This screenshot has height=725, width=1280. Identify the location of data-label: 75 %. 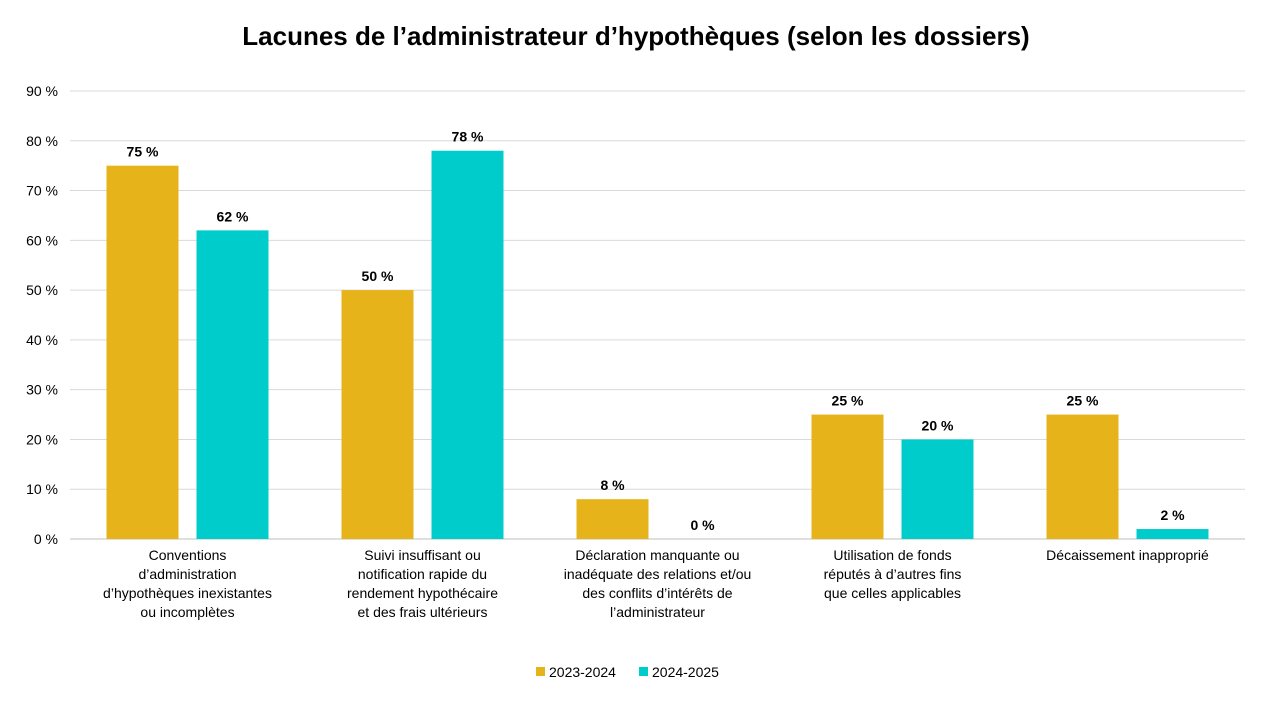
(143, 152).